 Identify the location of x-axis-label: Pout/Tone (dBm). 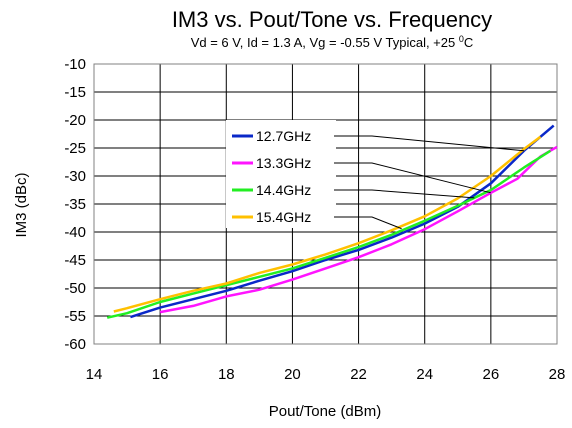
(325, 411).